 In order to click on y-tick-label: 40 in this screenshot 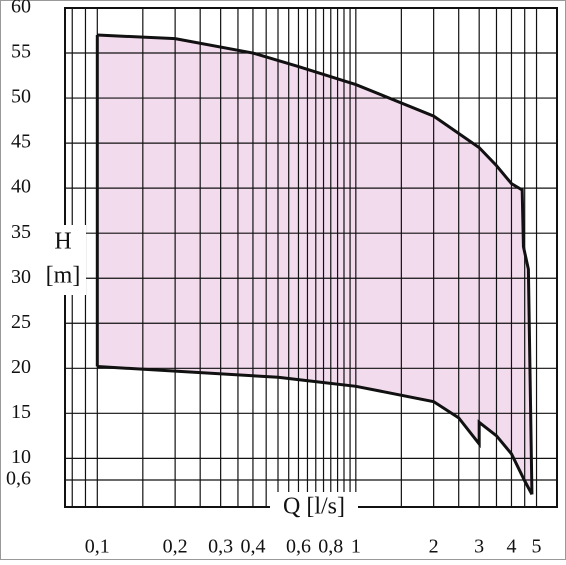, I will do `click(21, 187)`.